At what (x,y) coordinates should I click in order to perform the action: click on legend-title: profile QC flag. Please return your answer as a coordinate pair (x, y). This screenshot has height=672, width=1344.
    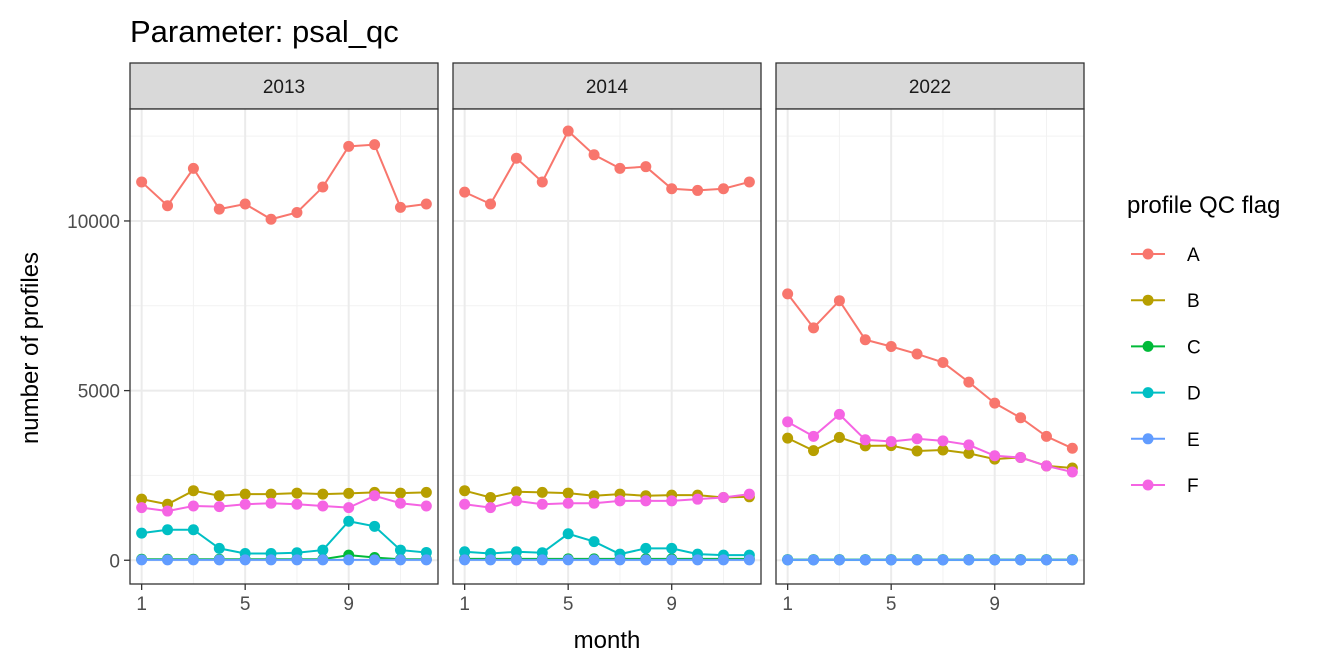
    Looking at the image, I should click on (1203, 205).